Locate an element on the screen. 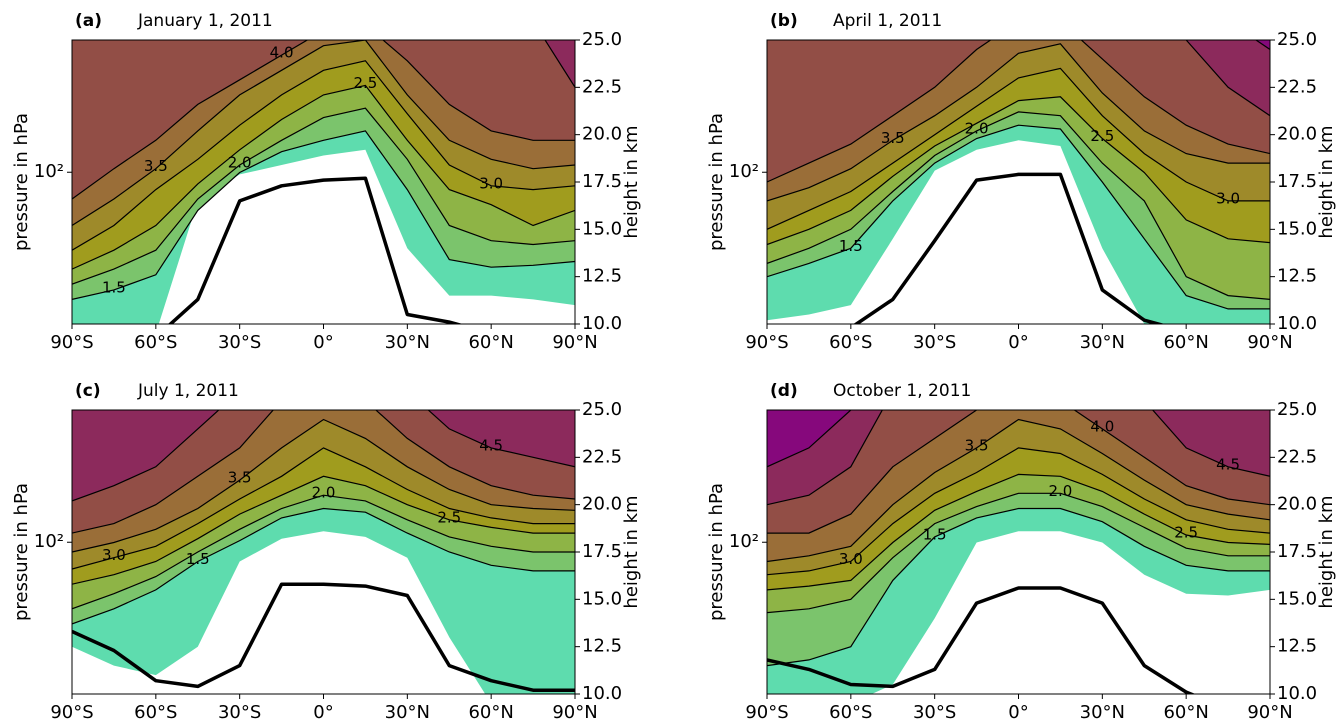 The height and width of the screenshot is (727, 1343). x-tick-label: 90°N is located at coordinates (574, 712).